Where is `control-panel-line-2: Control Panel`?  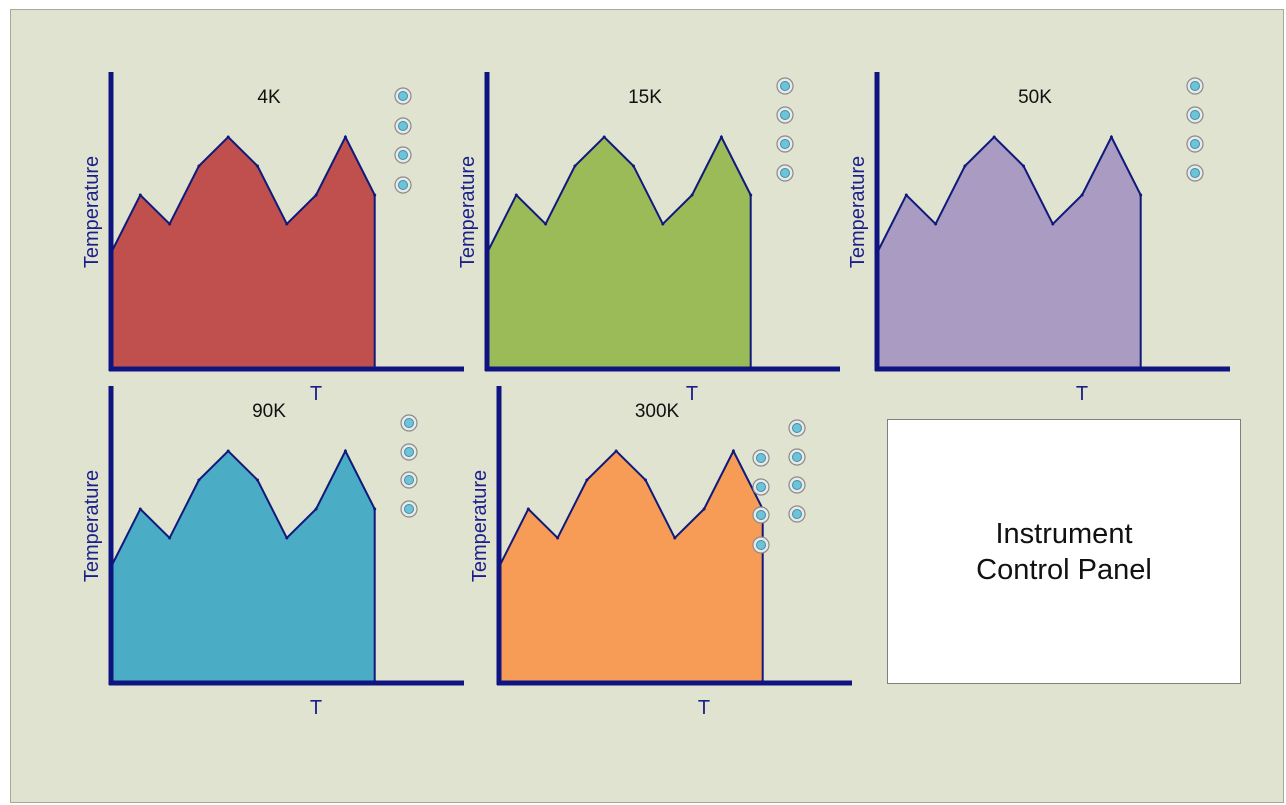 control-panel-line-2: Control Panel is located at coordinates (1064, 569).